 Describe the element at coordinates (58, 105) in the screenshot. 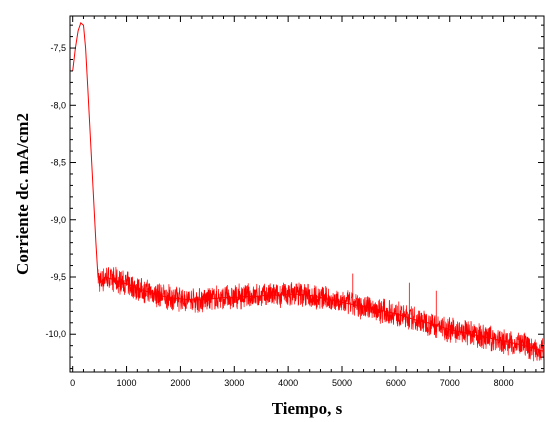

I see `y-tick-label: -8,0` at that location.